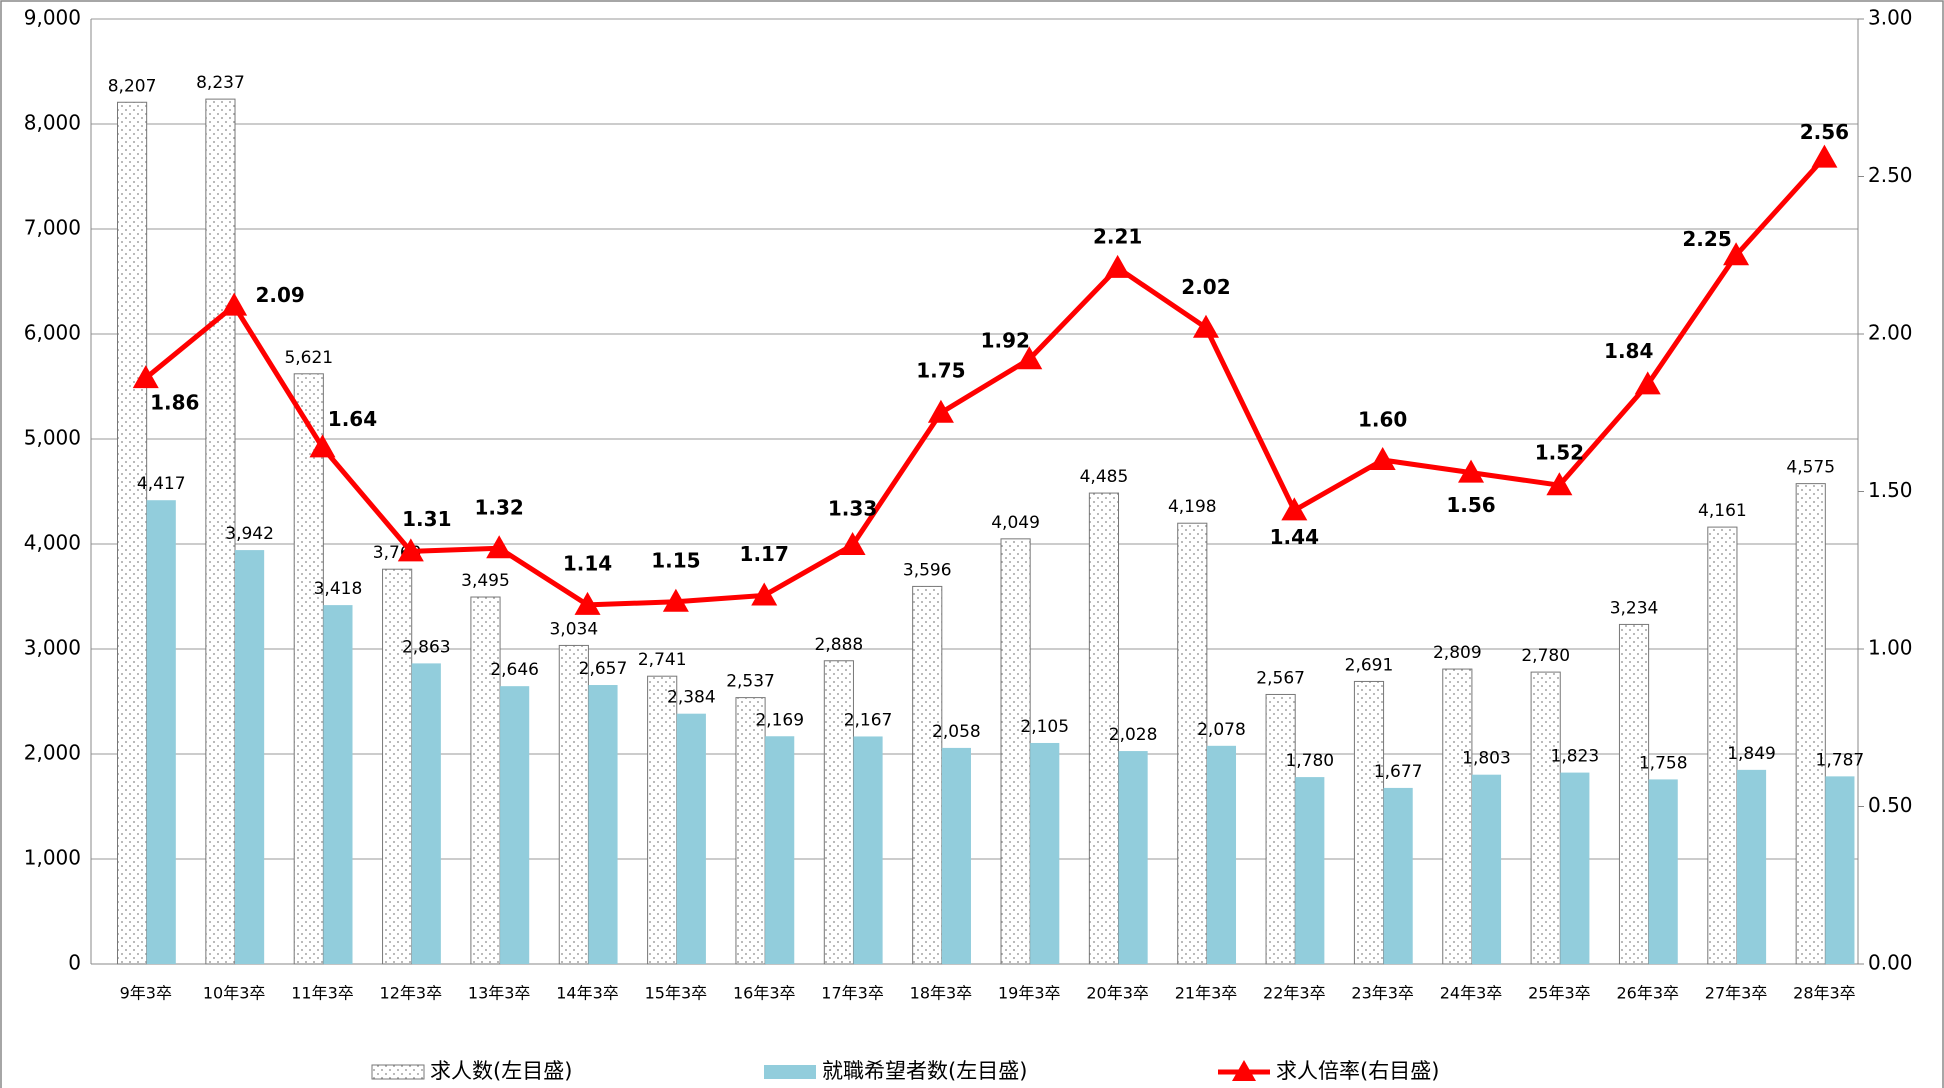 The image size is (1944, 1088). I want to click on y2-tick-label: 2.00, so click(1890, 333).